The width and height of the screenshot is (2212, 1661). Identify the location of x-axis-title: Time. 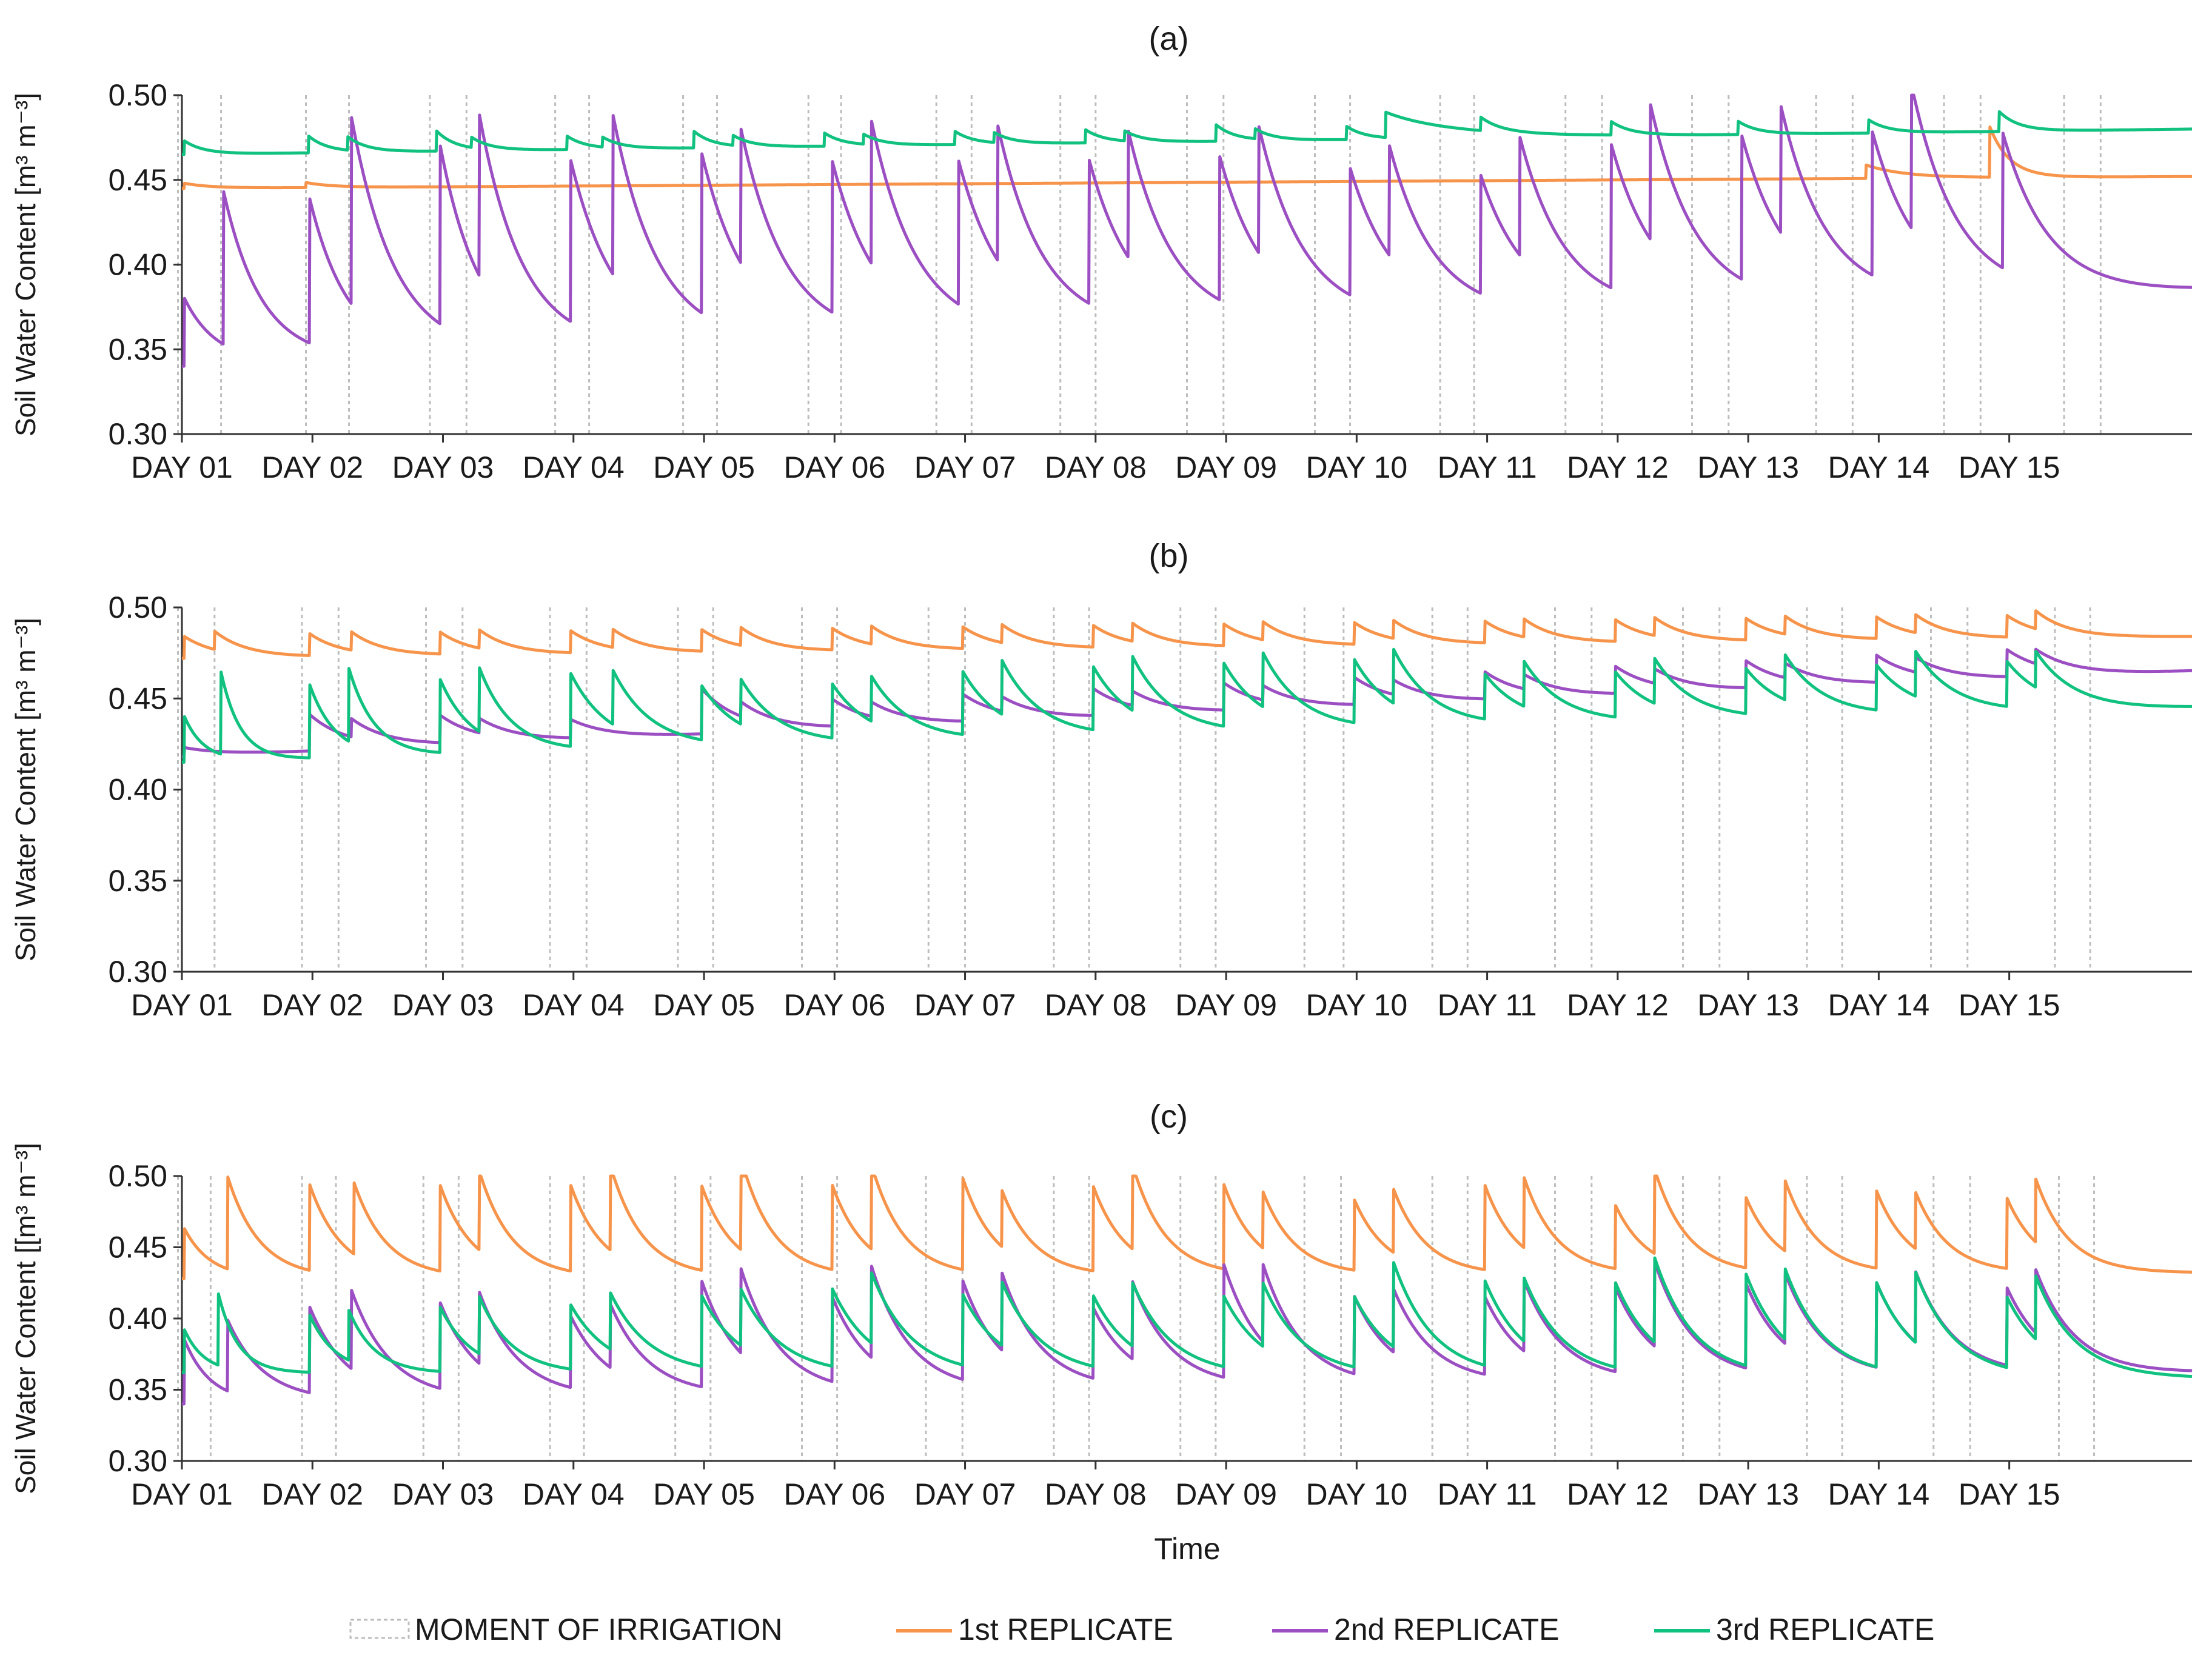
(1187, 1549).